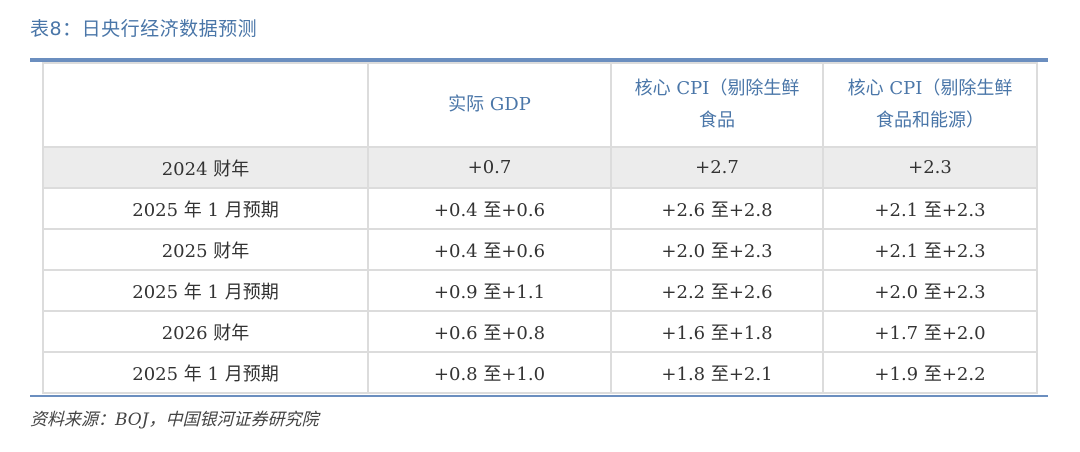 Image resolution: width=1080 pixels, height=452 pixels. I want to click on core-cpi-cell: +2.6 至+2.8, so click(717, 208).